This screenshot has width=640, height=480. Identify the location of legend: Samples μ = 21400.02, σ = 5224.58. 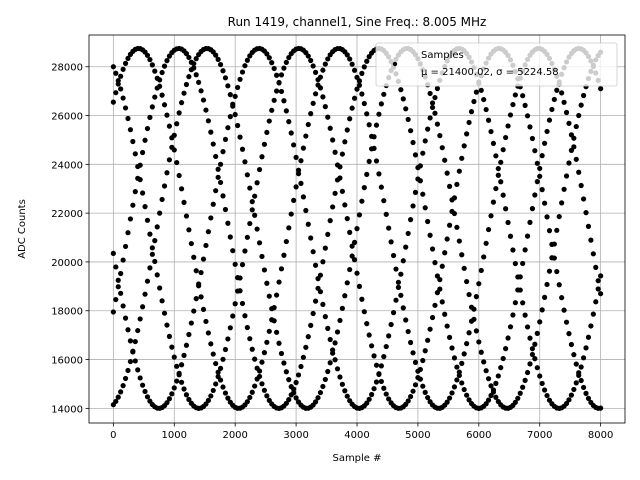
(496, 64).